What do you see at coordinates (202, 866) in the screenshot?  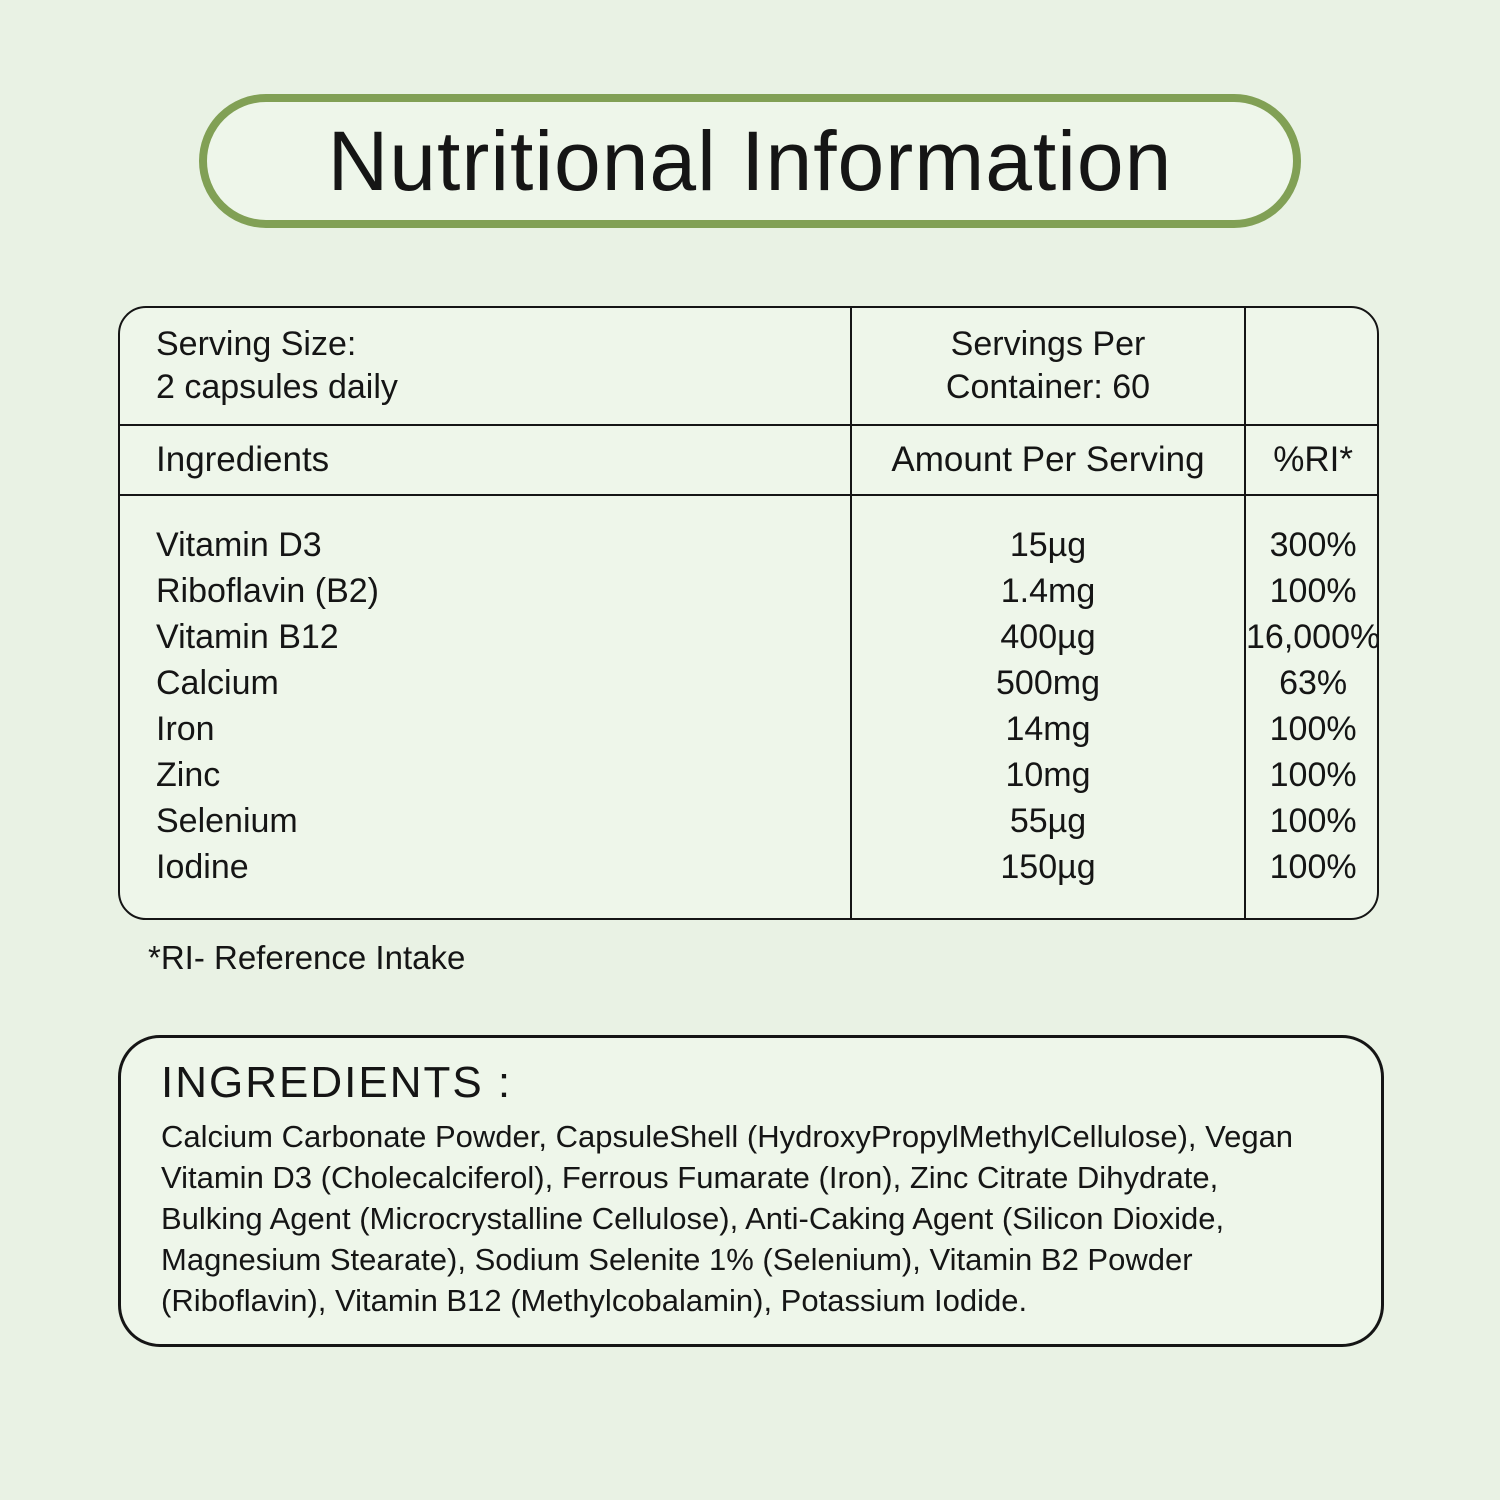 I see `ingredient-name: Iodine` at bounding box center [202, 866].